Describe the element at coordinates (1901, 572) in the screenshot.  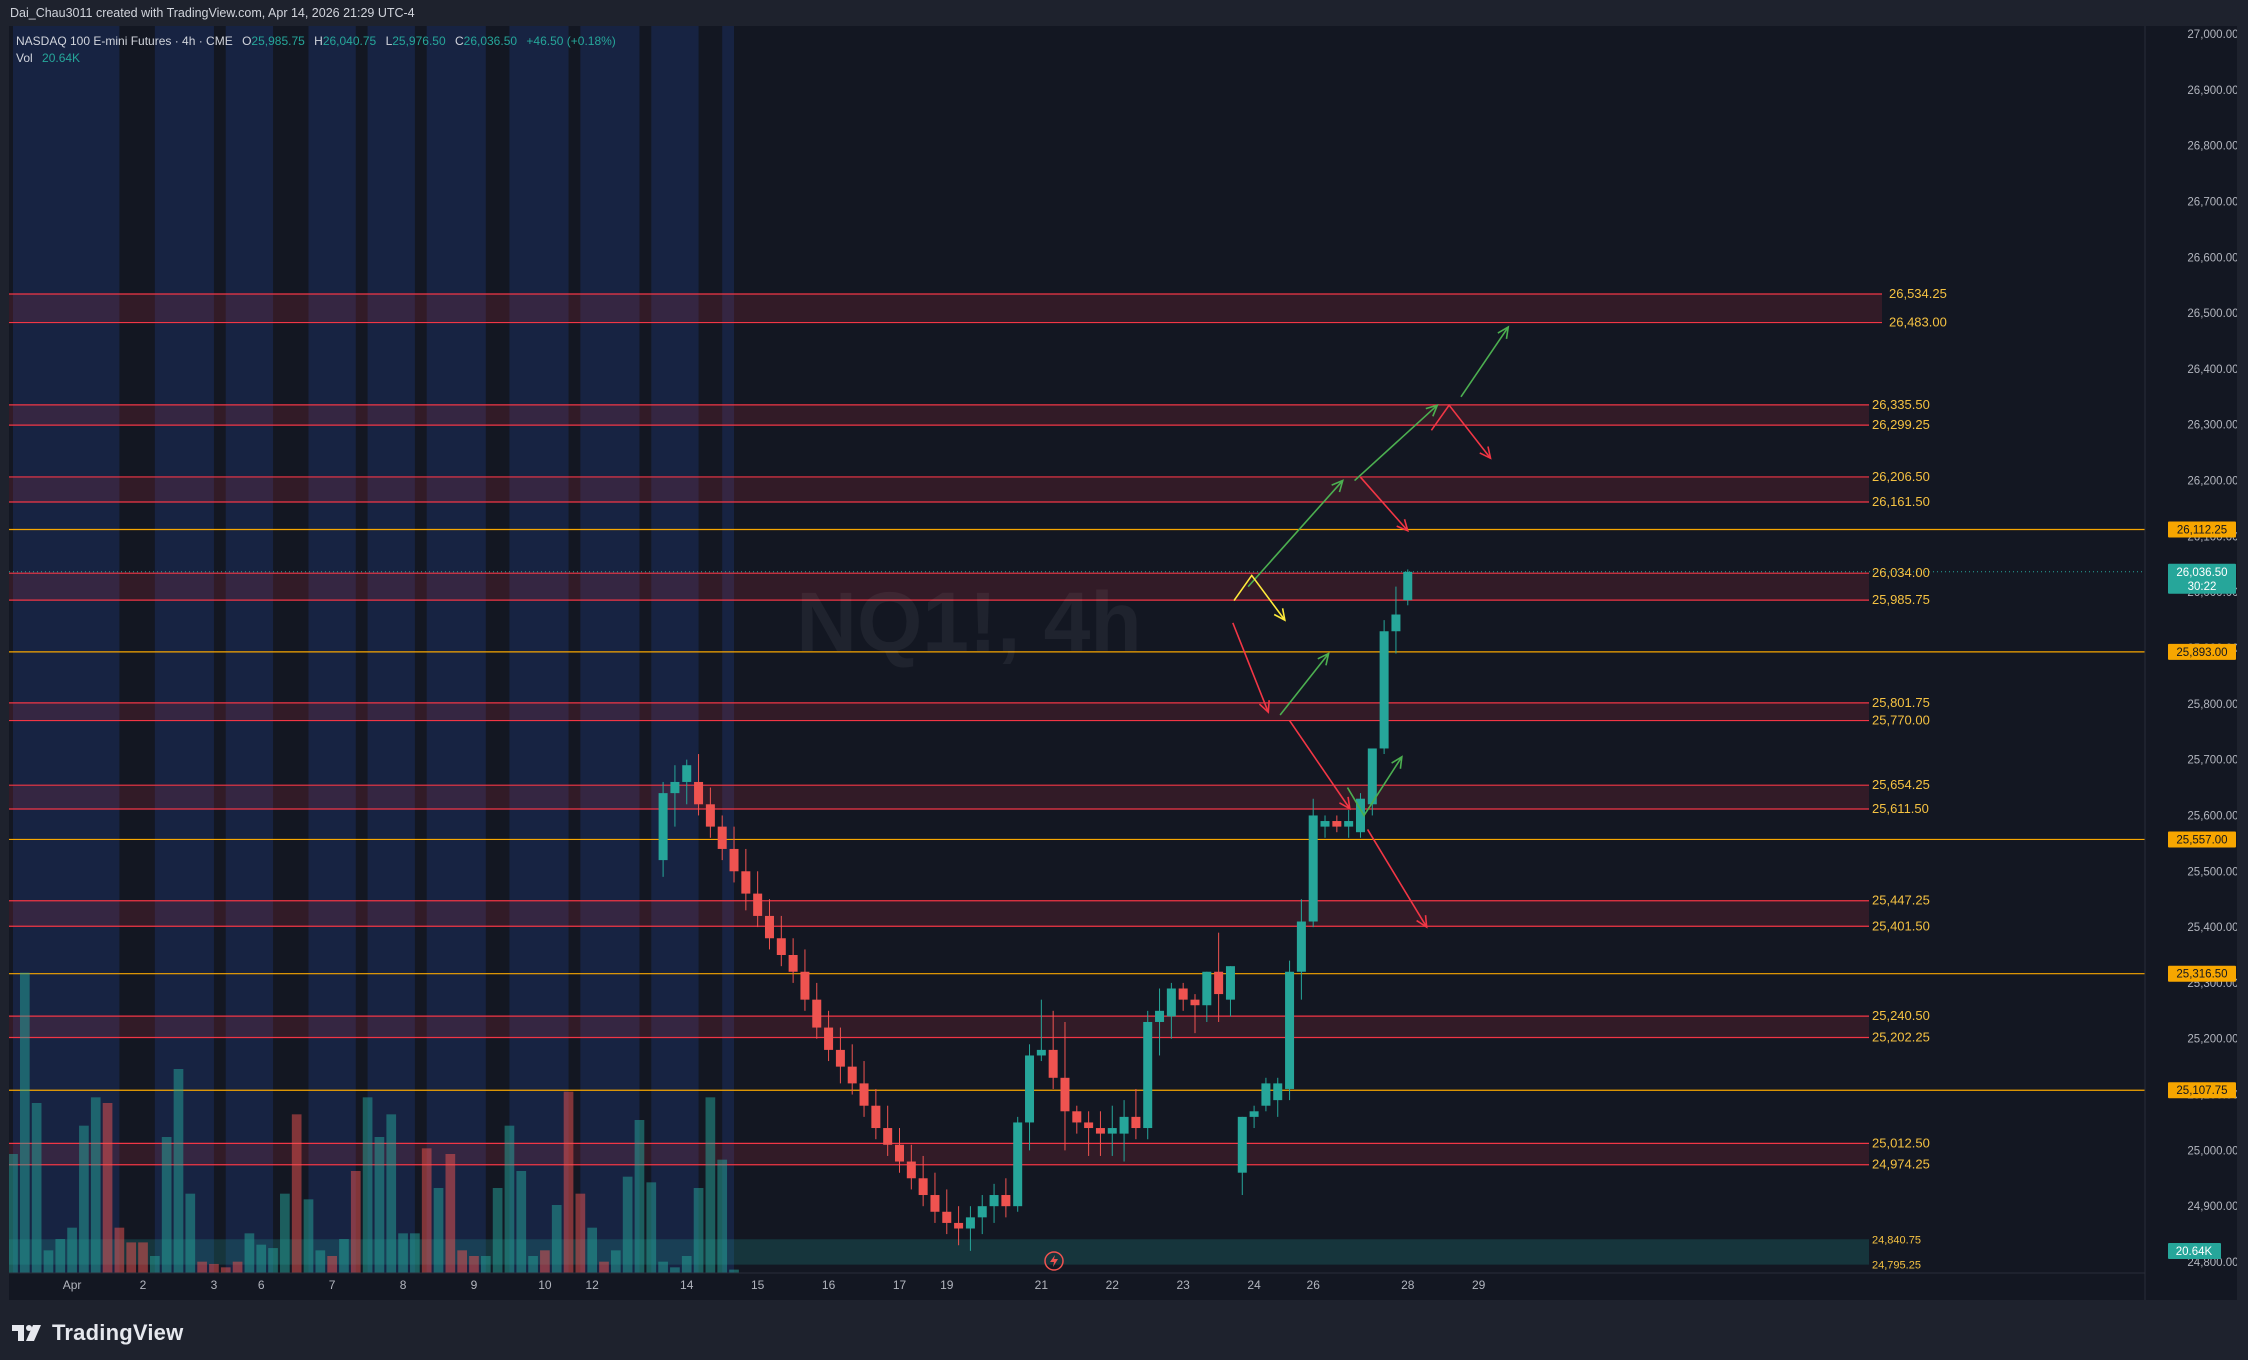
I see `zone-top-label: 26,034.00` at that location.